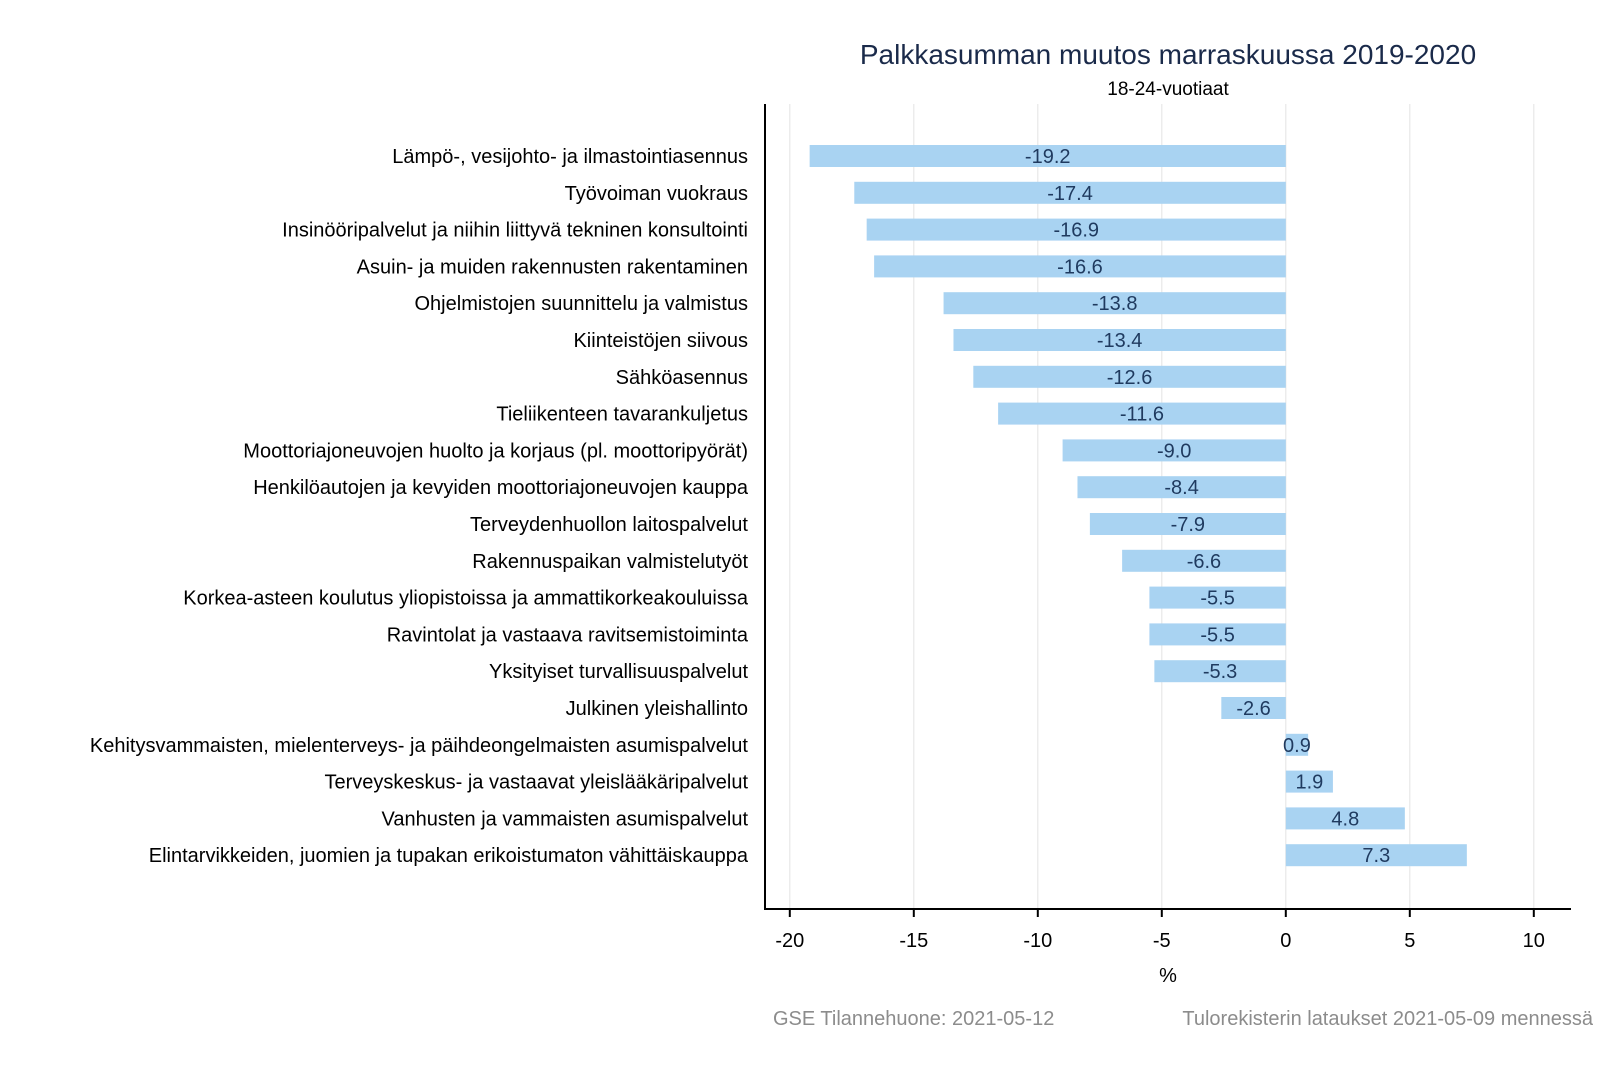  I want to click on x-tick-label: 10, so click(1534, 941).